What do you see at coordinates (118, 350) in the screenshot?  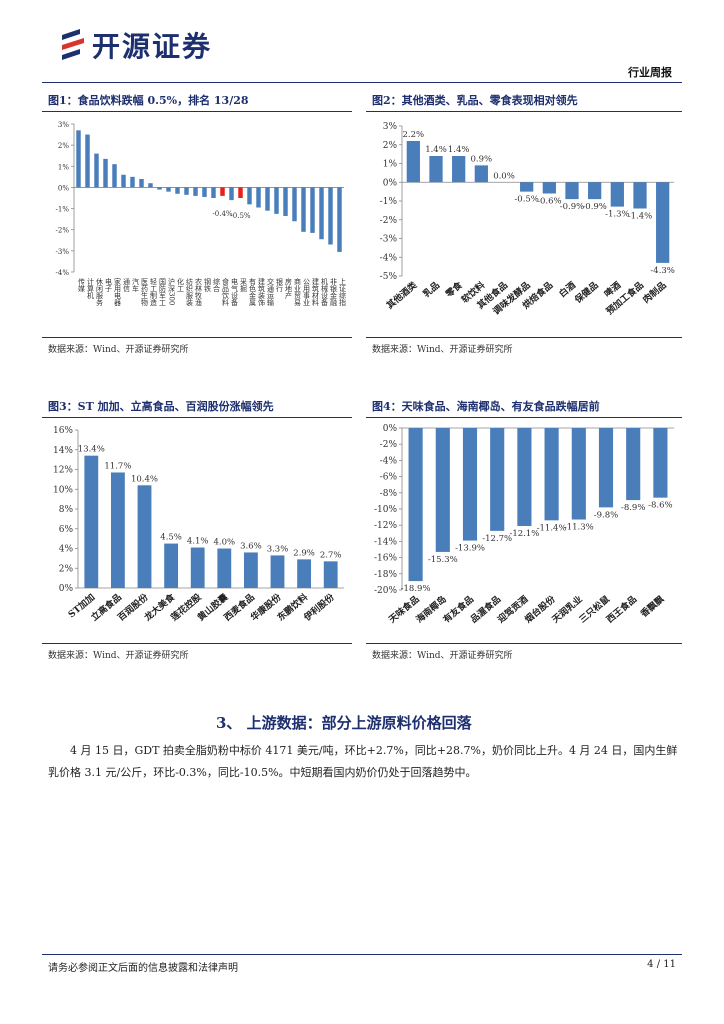 I see `figure-1-source: 数据来源：Wind、开源证券研究所` at bounding box center [118, 350].